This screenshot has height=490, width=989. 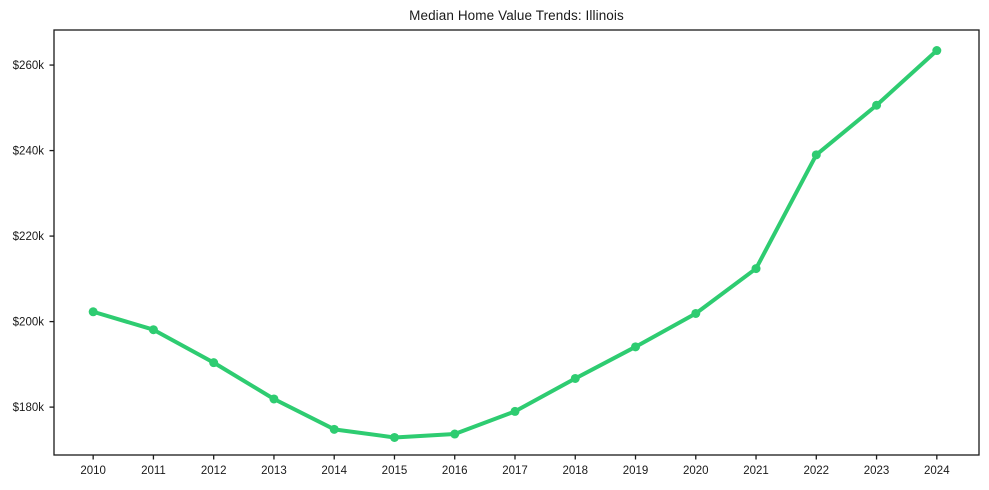 I want to click on x-tick-label: 2020, so click(x=696, y=471).